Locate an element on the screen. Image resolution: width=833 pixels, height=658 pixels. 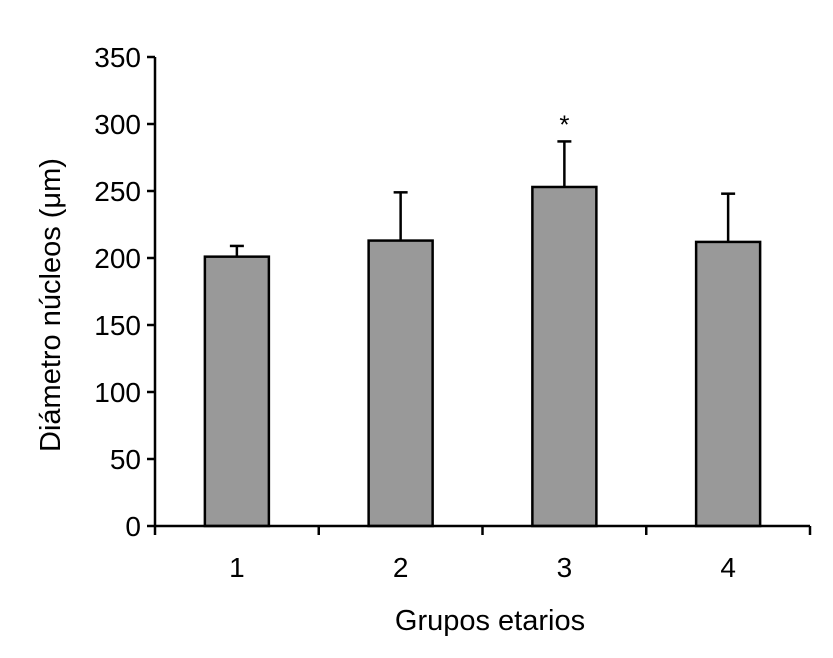
y-tick-label: 250 is located at coordinates (117, 191).